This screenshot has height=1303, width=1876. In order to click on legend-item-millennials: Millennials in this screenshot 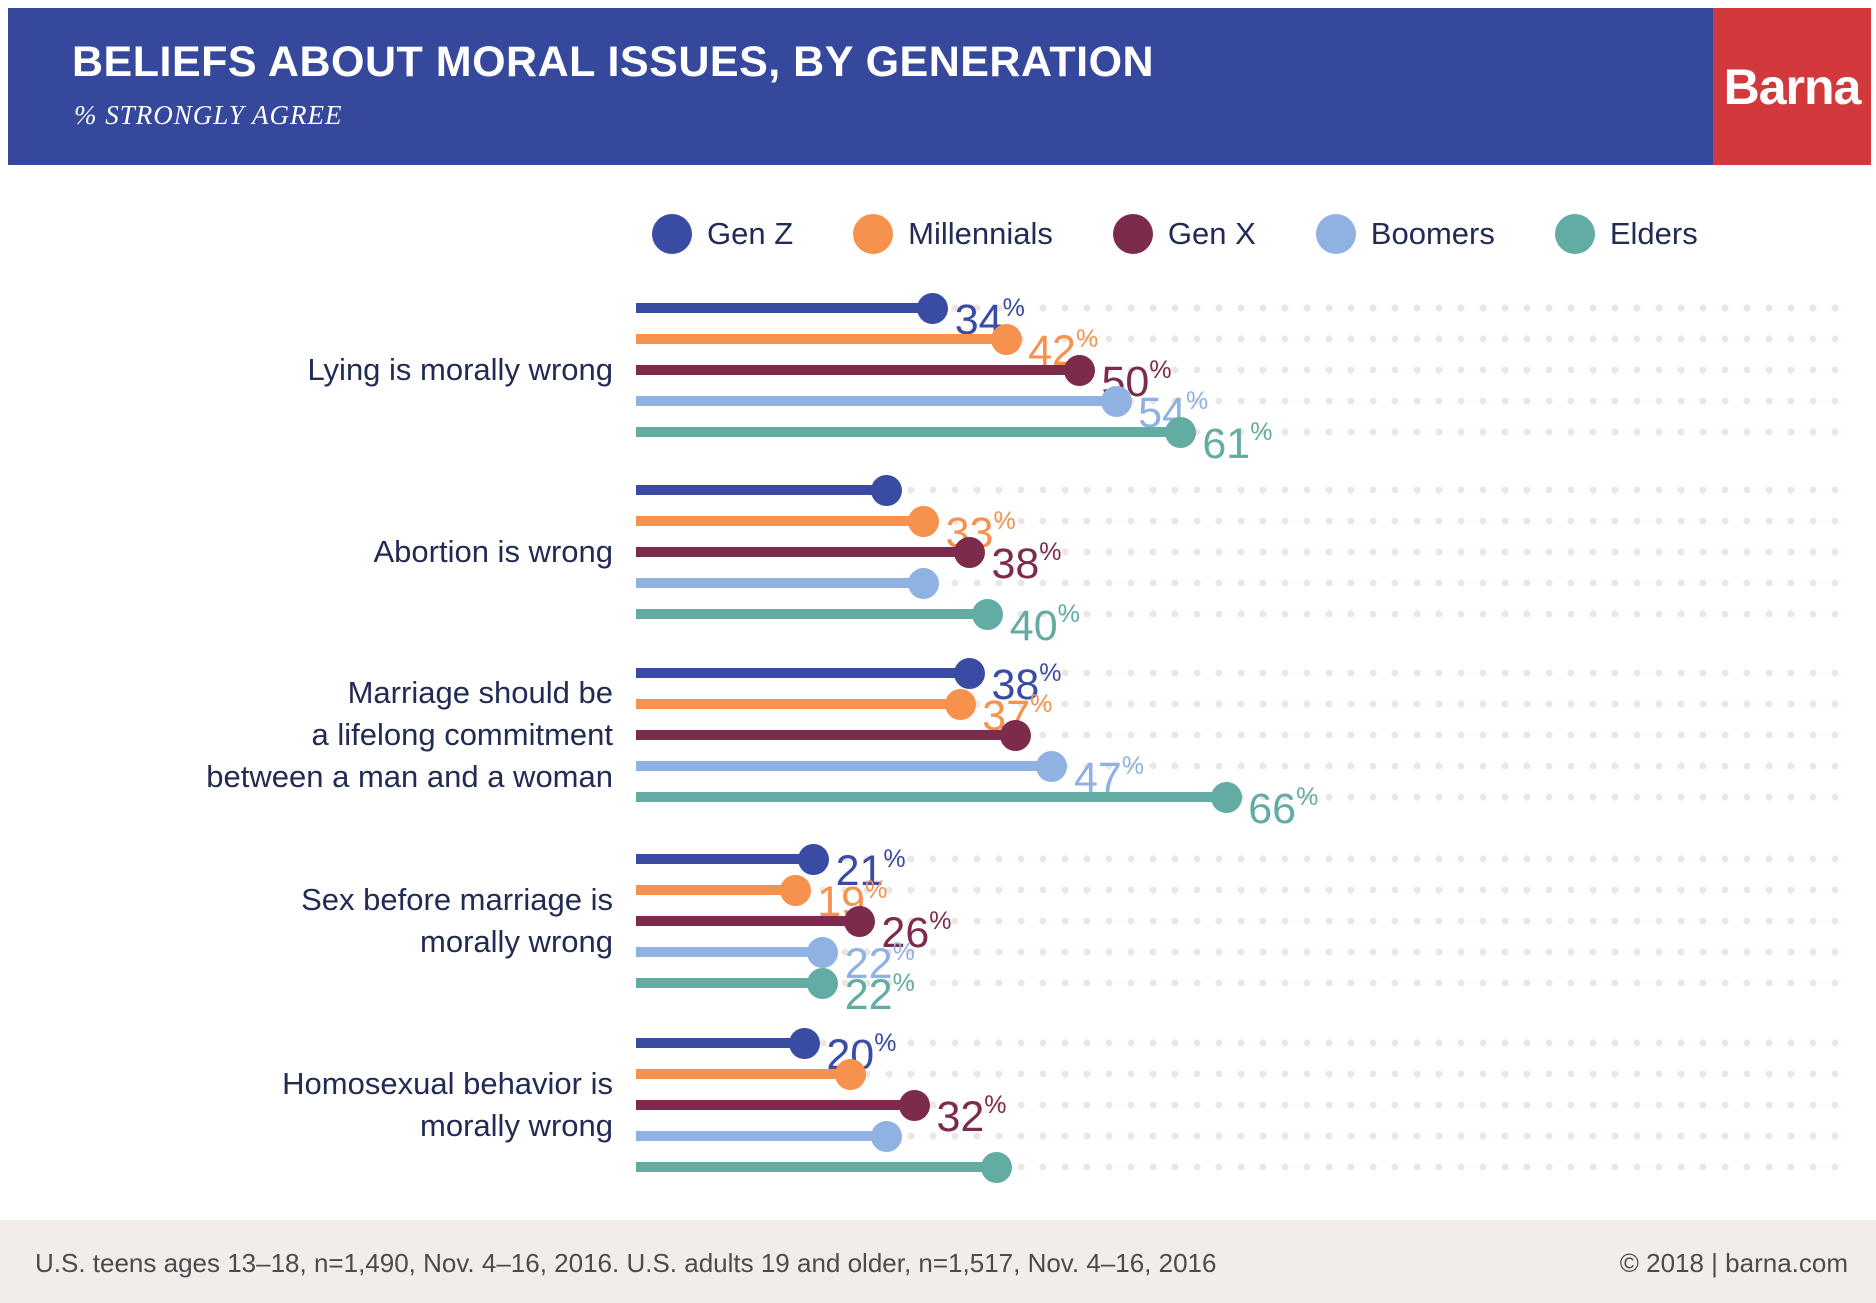, I will do `click(953, 234)`.